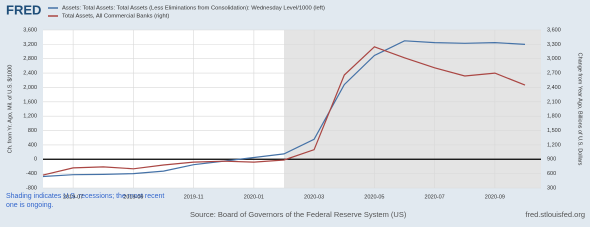 Image resolution: width=590 pixels, height=240 pixels. What do you see at coordinates (30, 45) in the screenshot?
I see `y-tick-label: 3,200` at bounding box center [30, 45].